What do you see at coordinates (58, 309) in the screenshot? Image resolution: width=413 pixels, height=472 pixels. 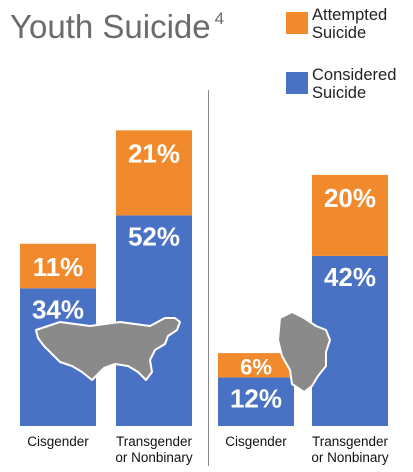 I see `us-cisgender-considered-value: 34%` at bounding box center [58, 309].